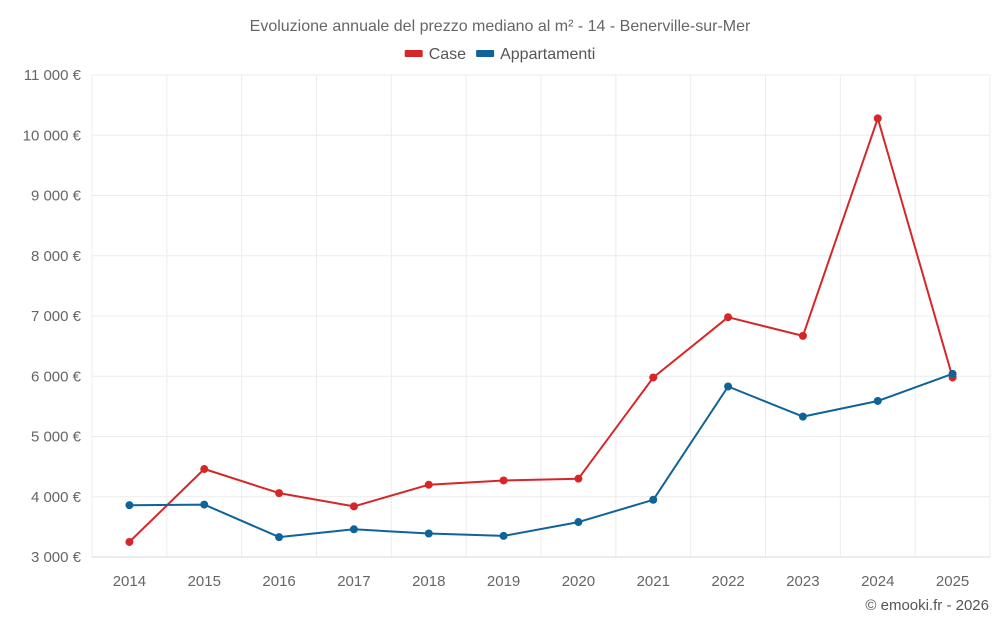 The image size is (1000, 625). I want to click on legend-item-case: Case, so click(435, 54).